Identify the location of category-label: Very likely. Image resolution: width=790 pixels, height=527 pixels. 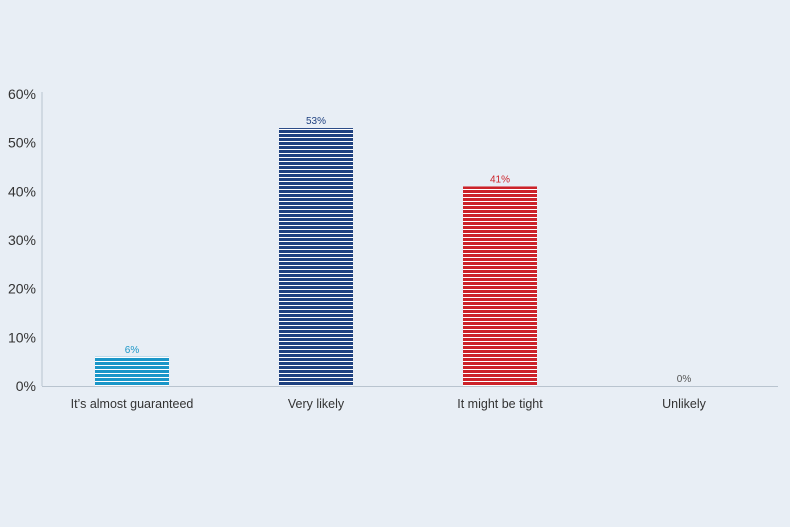
(316, 404).